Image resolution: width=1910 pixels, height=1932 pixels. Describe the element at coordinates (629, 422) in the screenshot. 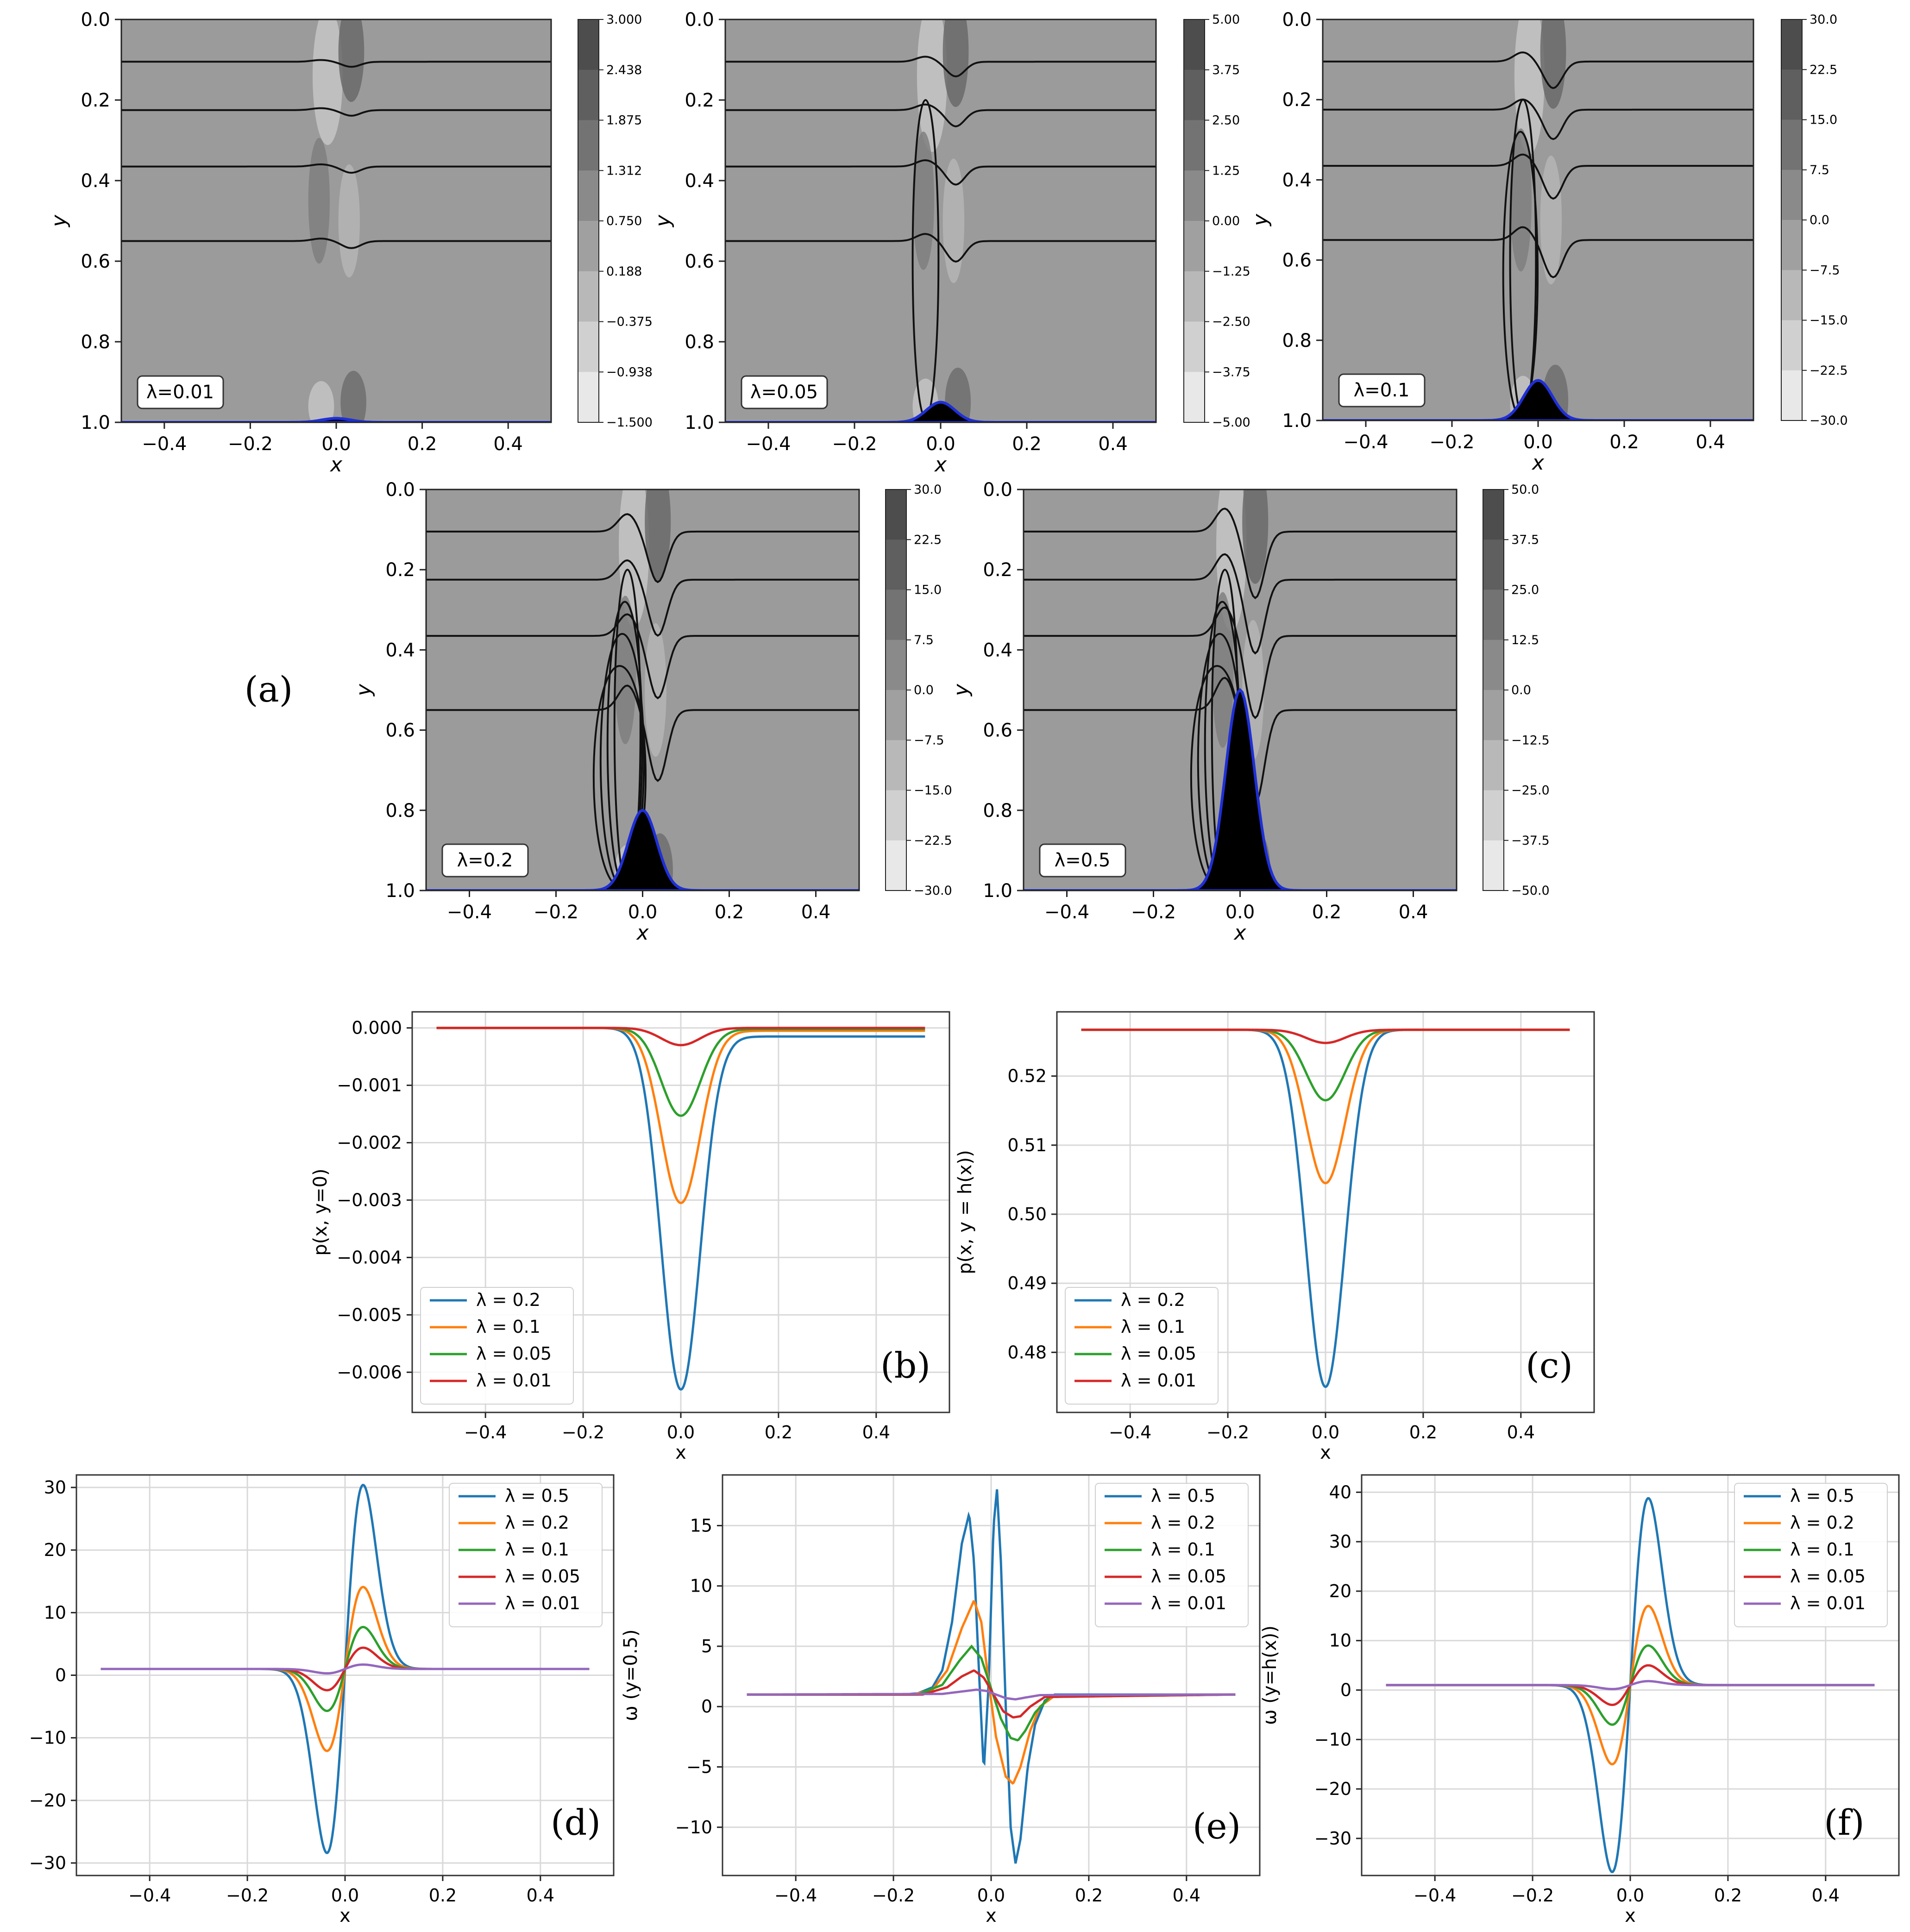

I see `colorbar-tick-label: −1.500` at that location.